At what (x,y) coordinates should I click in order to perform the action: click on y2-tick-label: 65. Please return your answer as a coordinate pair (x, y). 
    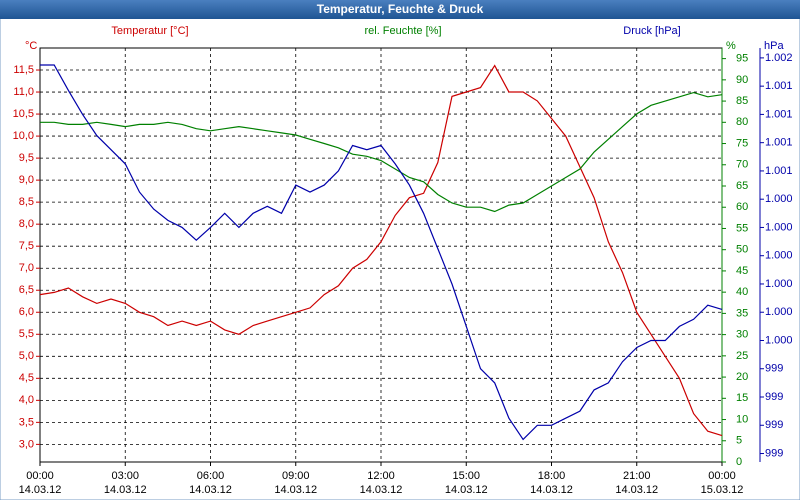
    Looking at the image, I should click on (742, 186).